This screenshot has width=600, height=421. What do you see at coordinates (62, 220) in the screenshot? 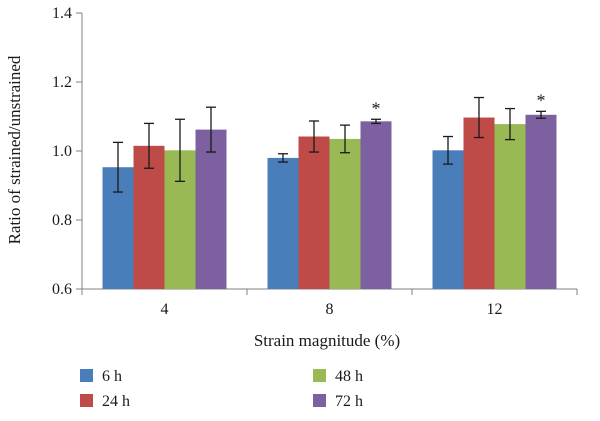
I see `y-tick-label: 0.8` at bounding box center [62, 220].